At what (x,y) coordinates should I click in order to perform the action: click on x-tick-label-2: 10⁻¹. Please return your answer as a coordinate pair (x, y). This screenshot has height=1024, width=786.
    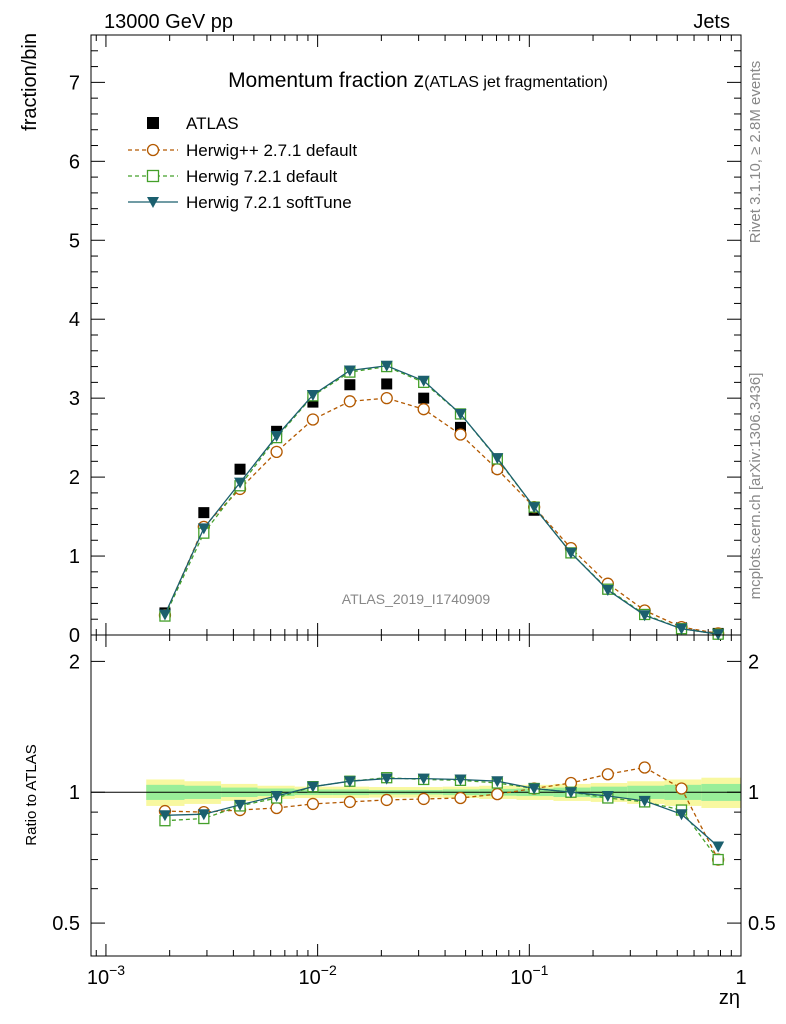
    Looking at the image, I should click on (529, 975).